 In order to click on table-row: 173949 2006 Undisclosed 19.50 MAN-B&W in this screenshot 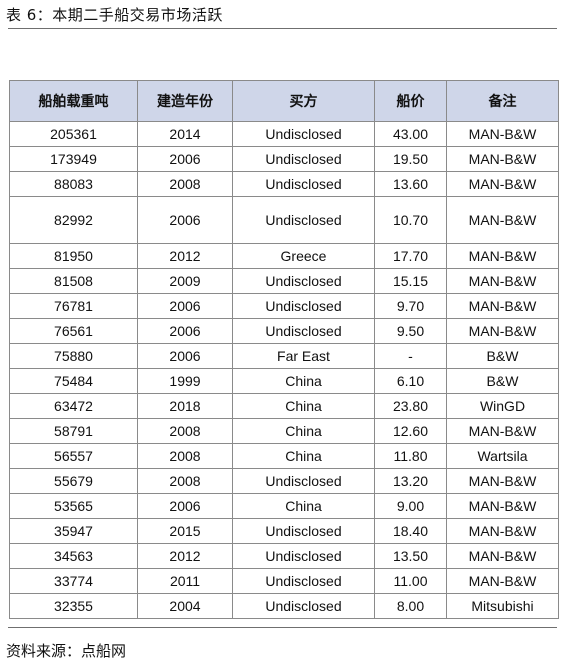, I will do `click(284, 159)`.